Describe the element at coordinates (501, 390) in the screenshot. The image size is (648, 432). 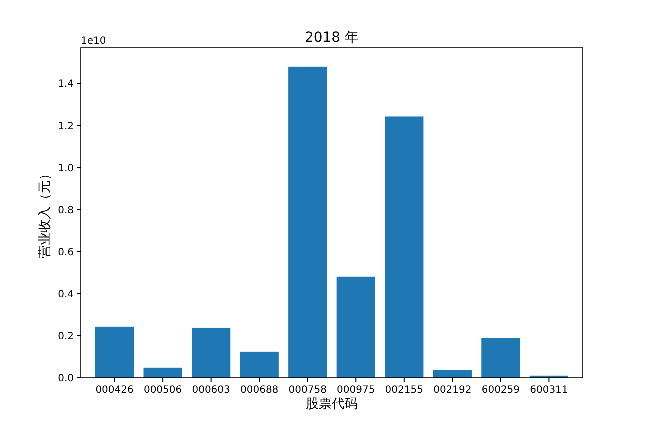
I see `x-tick-label: 600259` at that location.